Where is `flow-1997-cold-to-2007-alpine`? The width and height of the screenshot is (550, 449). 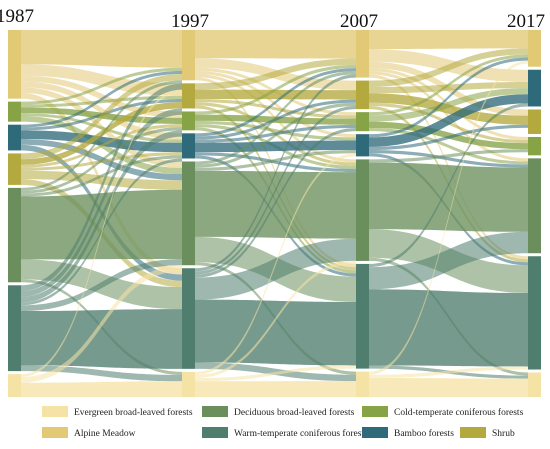 flow-1997-cold-to-2007-alpine is located at coordinates (275, 89).